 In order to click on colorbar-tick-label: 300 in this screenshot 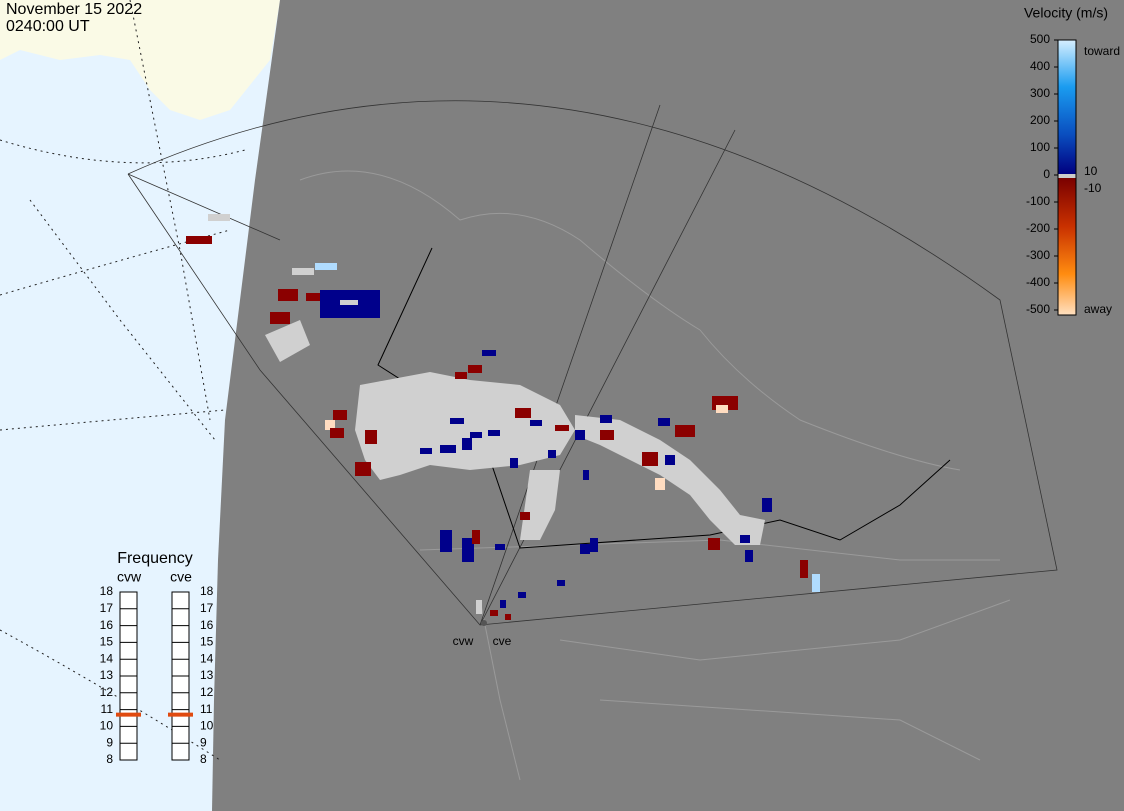, I will do `click(1040, 93)`.